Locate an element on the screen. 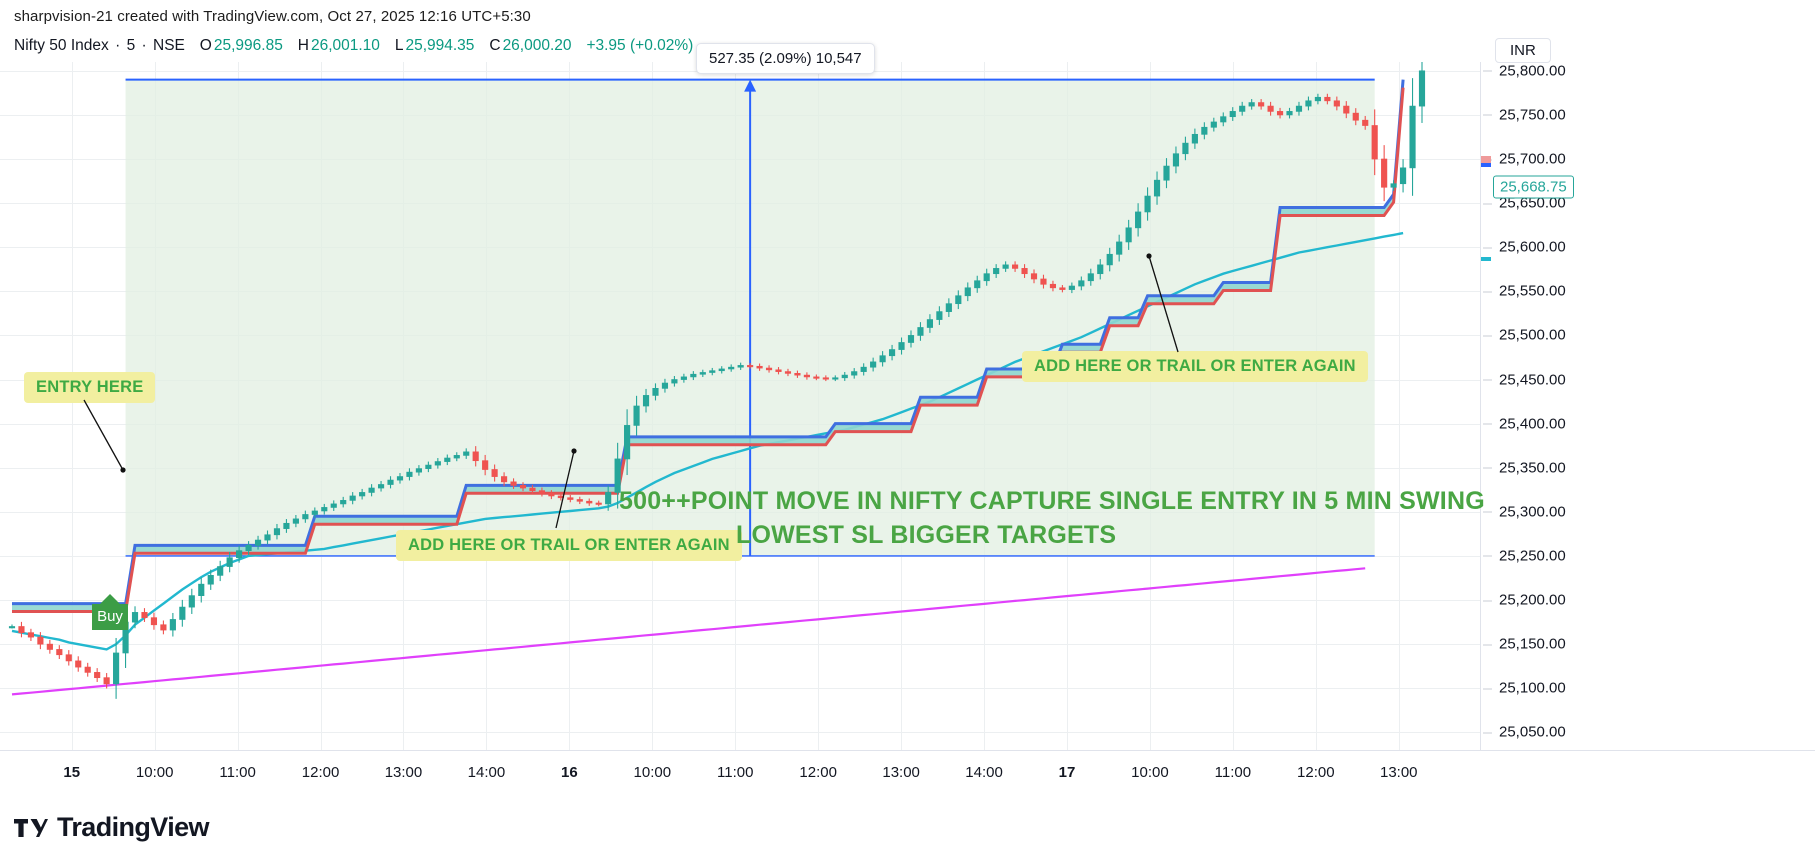 The height and width of the screenshot is (868, 1815). legend-high-label: H is located at coordinates (303, 45).